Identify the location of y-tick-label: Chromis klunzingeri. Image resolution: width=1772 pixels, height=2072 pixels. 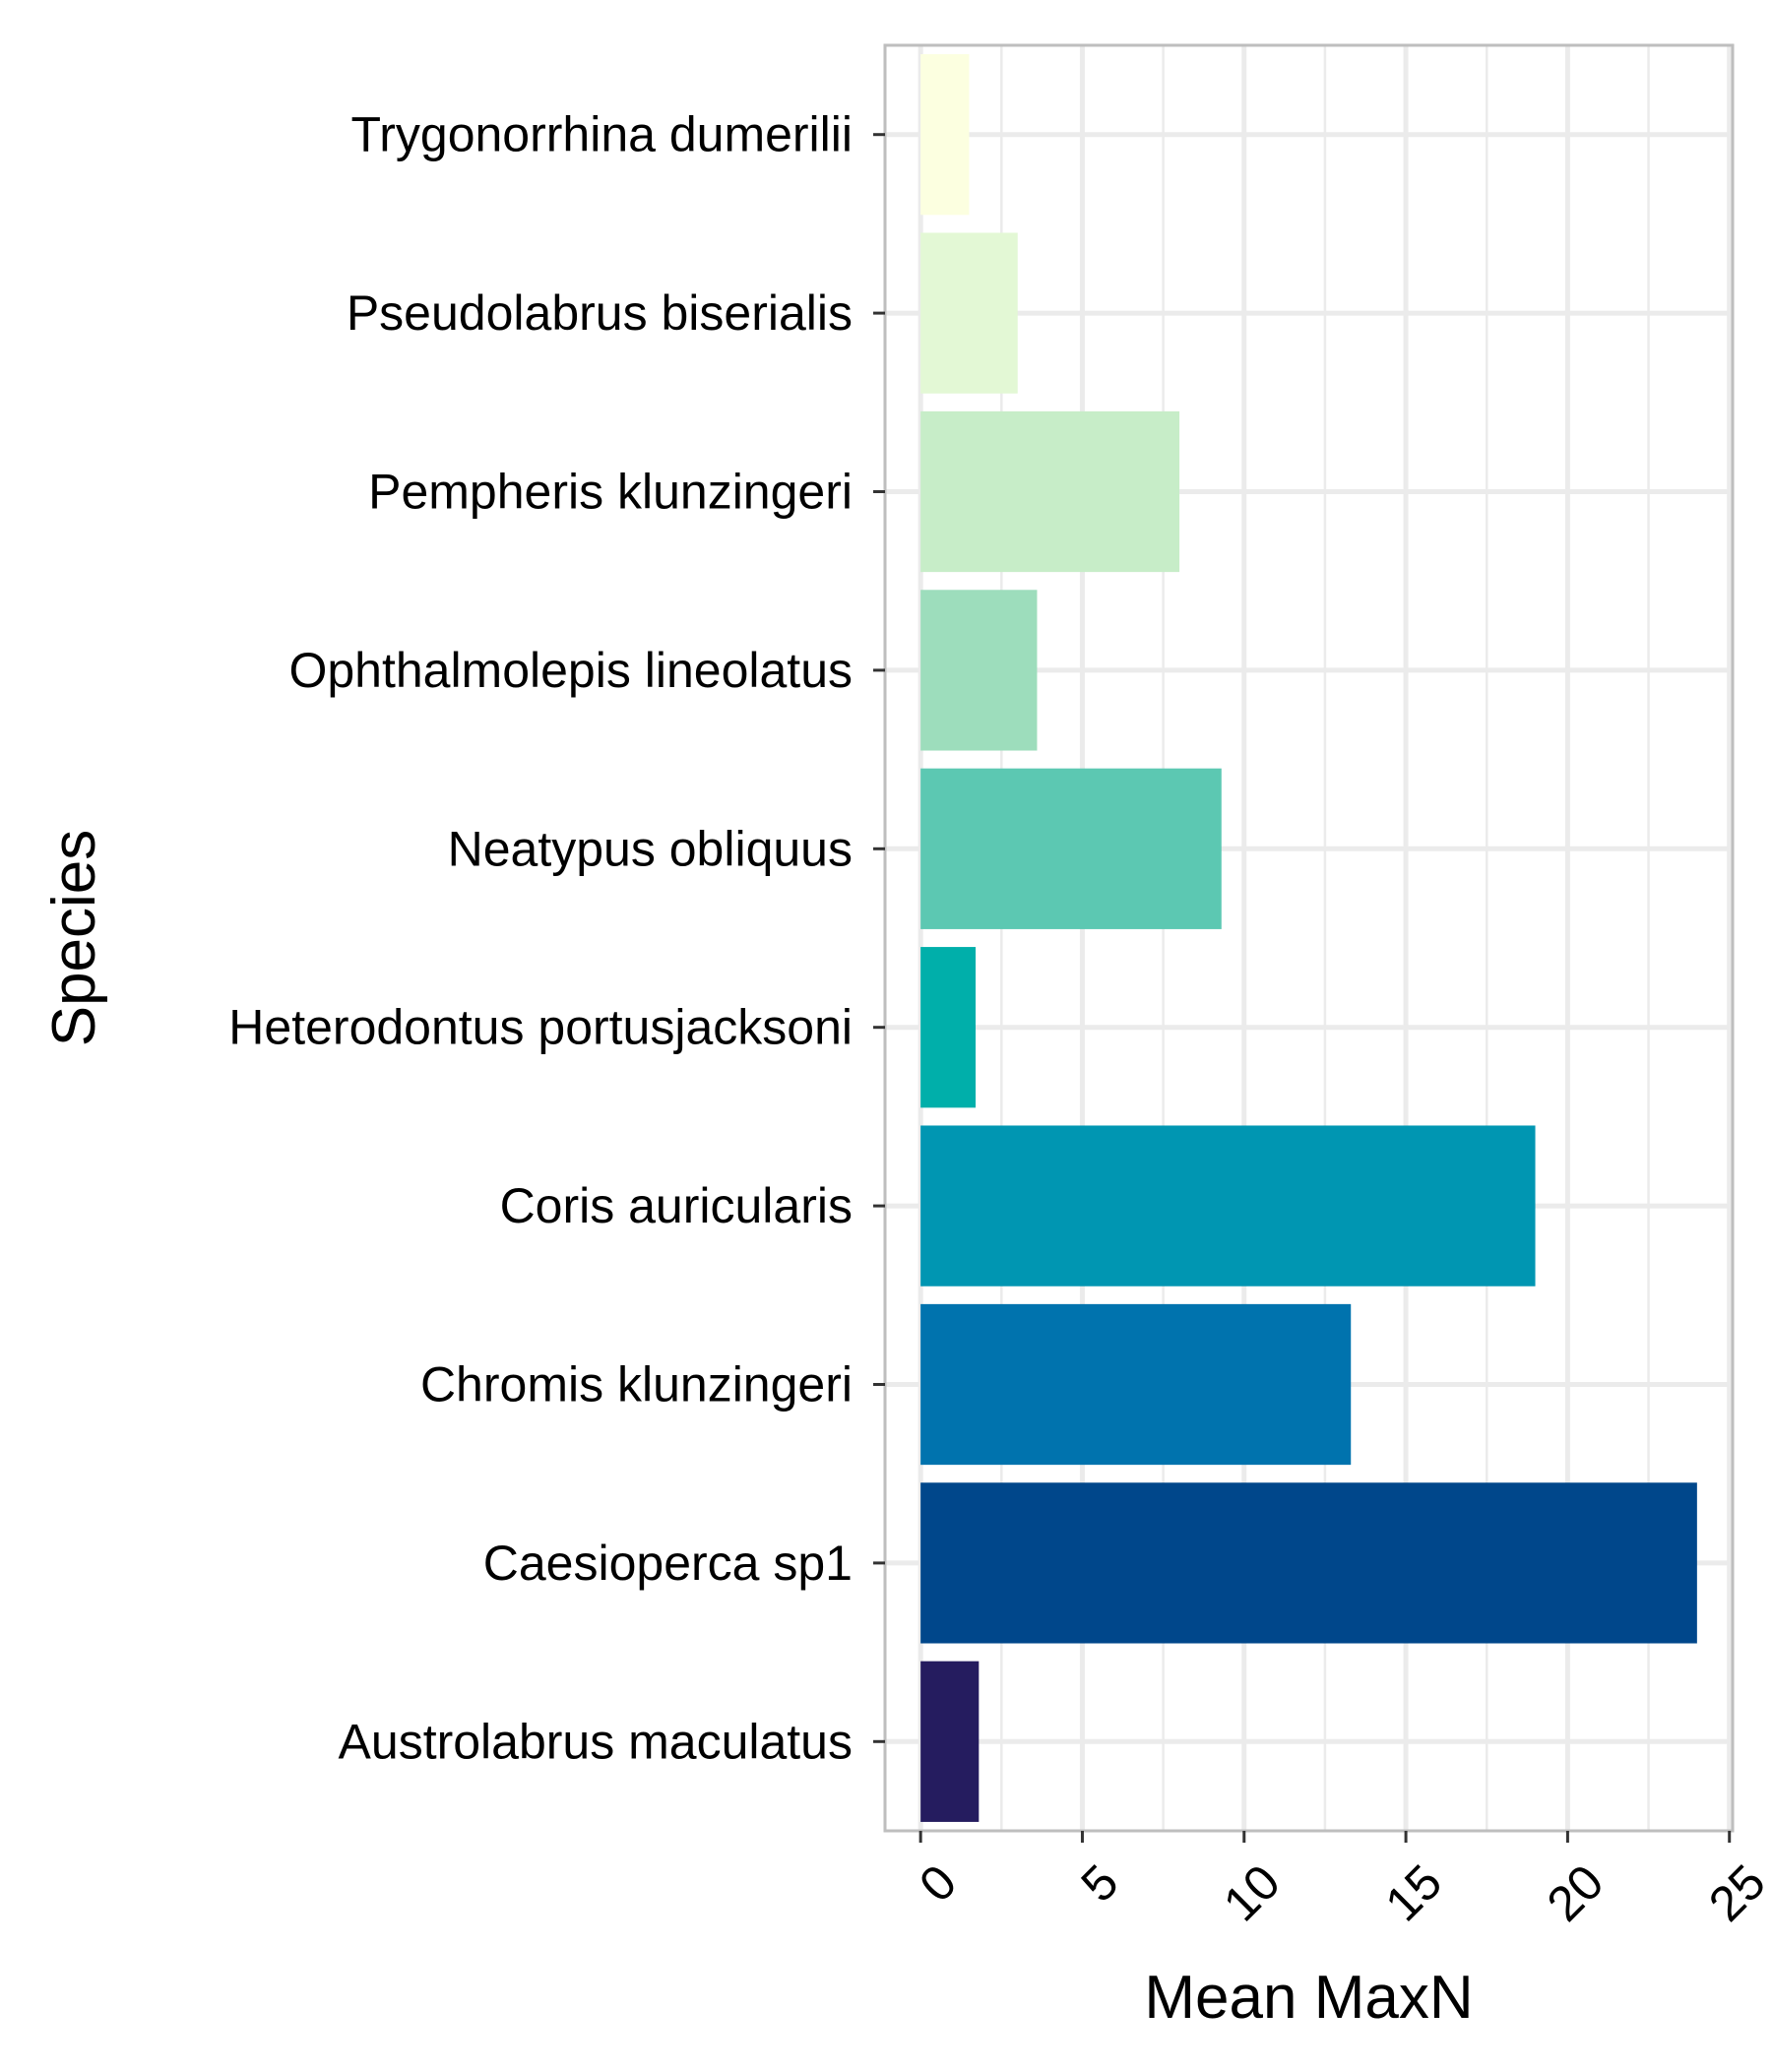
(636, 1385).